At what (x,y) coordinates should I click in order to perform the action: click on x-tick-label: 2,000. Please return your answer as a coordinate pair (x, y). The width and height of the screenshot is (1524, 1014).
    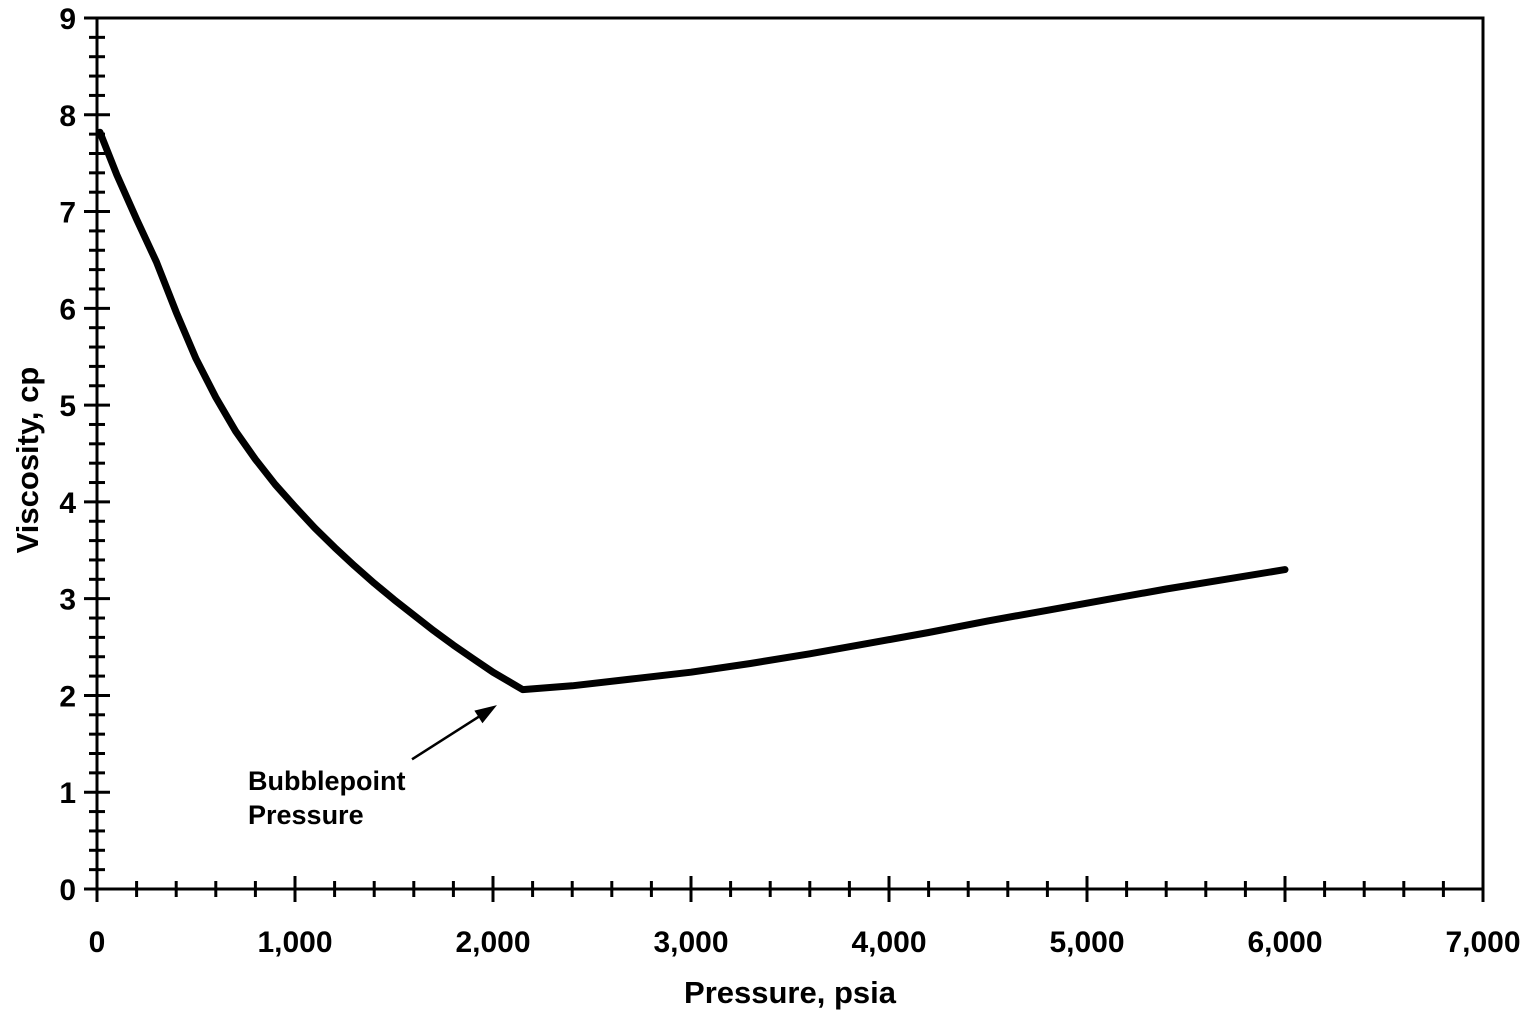
    Looking at the image, I should click on (492, 942).